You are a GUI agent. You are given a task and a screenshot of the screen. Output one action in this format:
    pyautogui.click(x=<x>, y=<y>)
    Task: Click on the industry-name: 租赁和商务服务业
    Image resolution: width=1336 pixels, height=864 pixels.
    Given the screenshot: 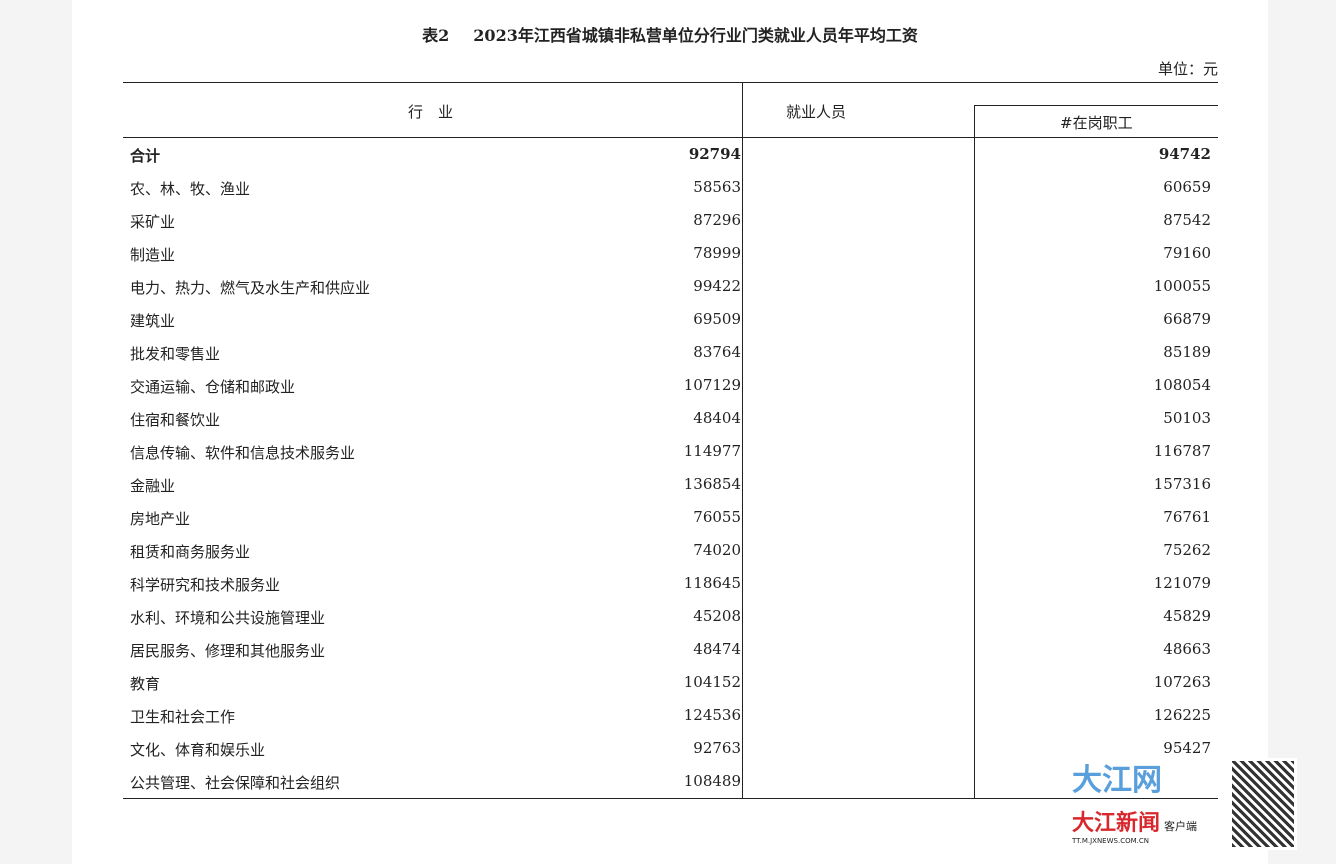 What is the action you would take?
    pyautogui.click(x=190, y=552)
    